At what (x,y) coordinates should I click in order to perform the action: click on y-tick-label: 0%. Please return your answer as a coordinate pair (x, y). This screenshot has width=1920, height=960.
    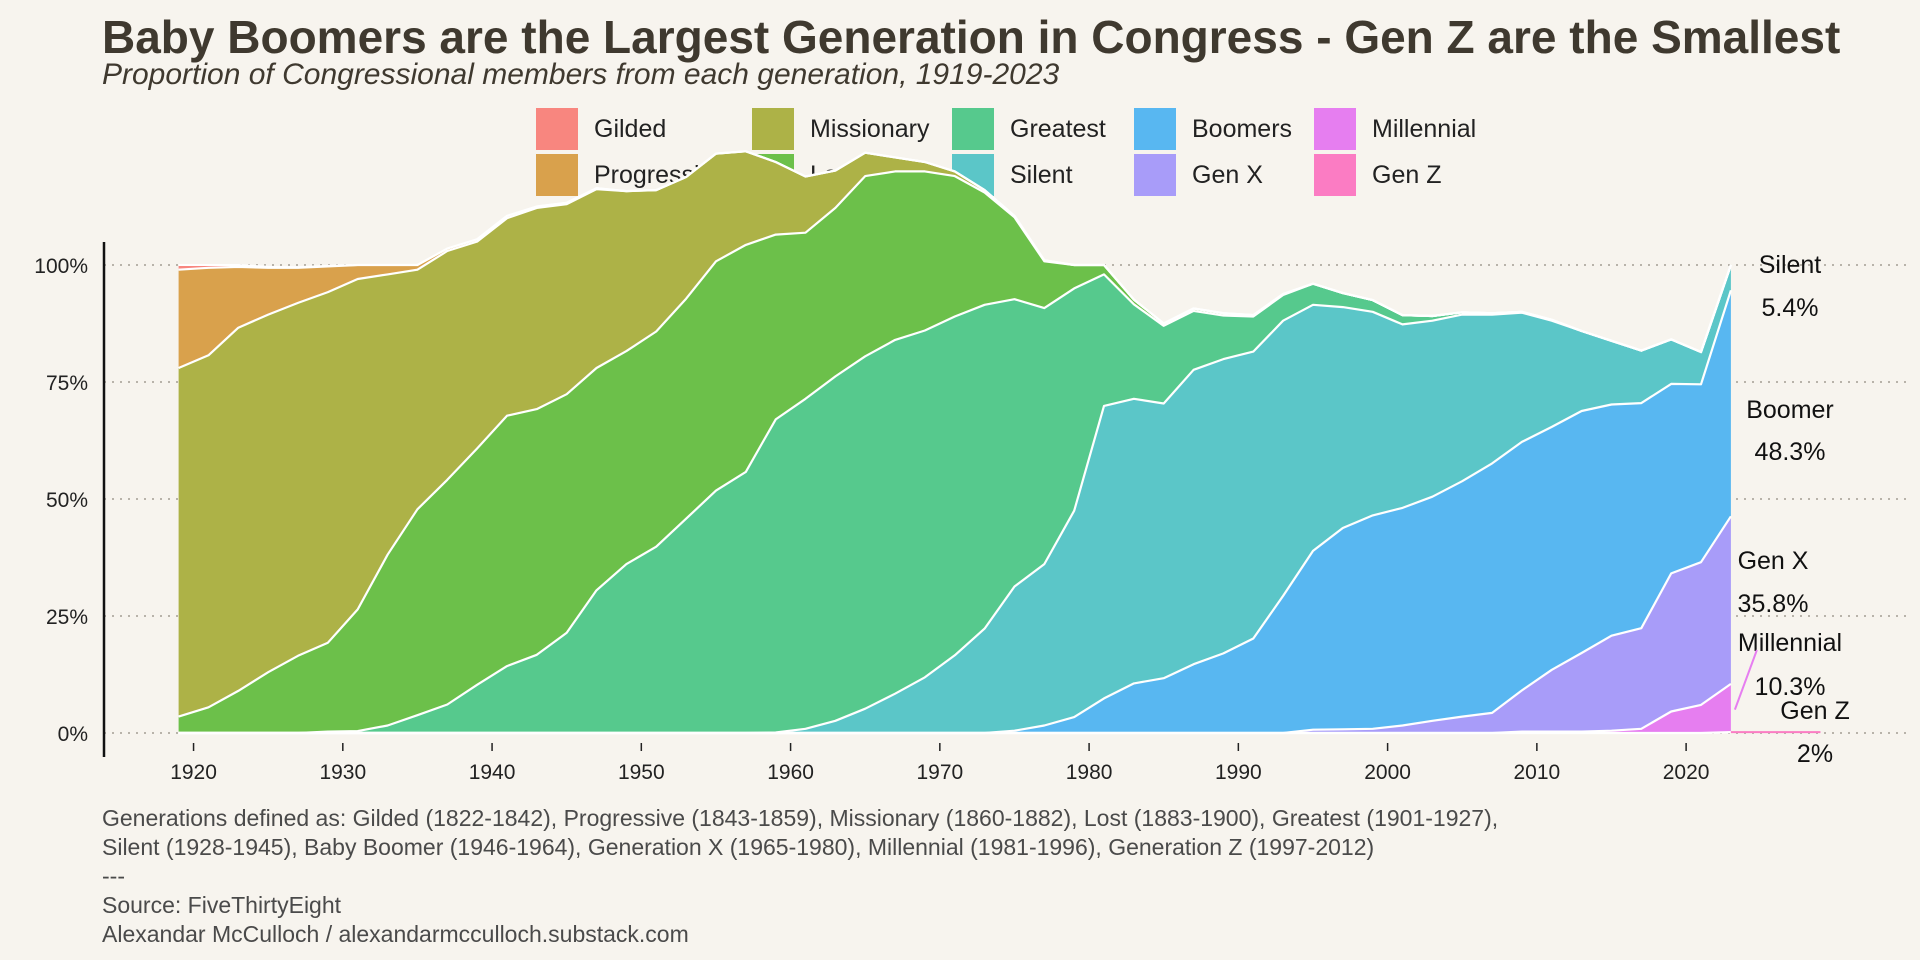
    Looking at the image, I should click on (73, 734).